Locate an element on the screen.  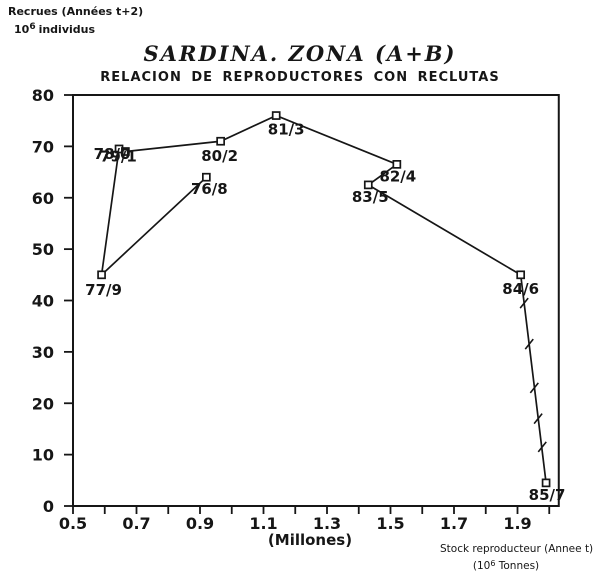
y-axis-caption-line1: Recrues (Années t+2) is located at coordinates (76, 11).